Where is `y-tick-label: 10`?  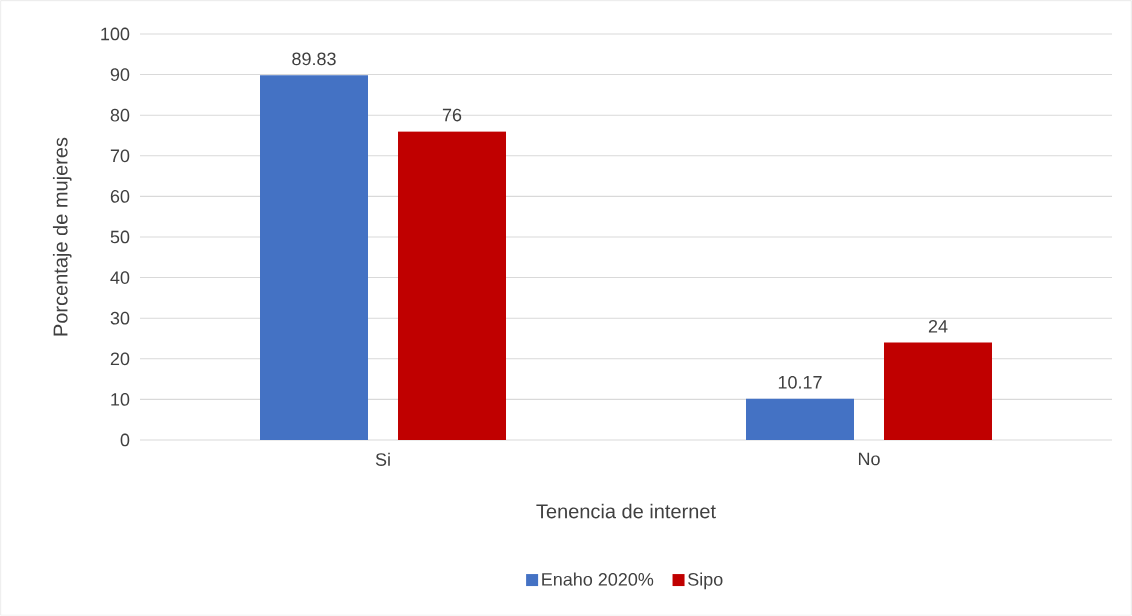 y-tick-label: 10 is located at coordinates (120, 399).